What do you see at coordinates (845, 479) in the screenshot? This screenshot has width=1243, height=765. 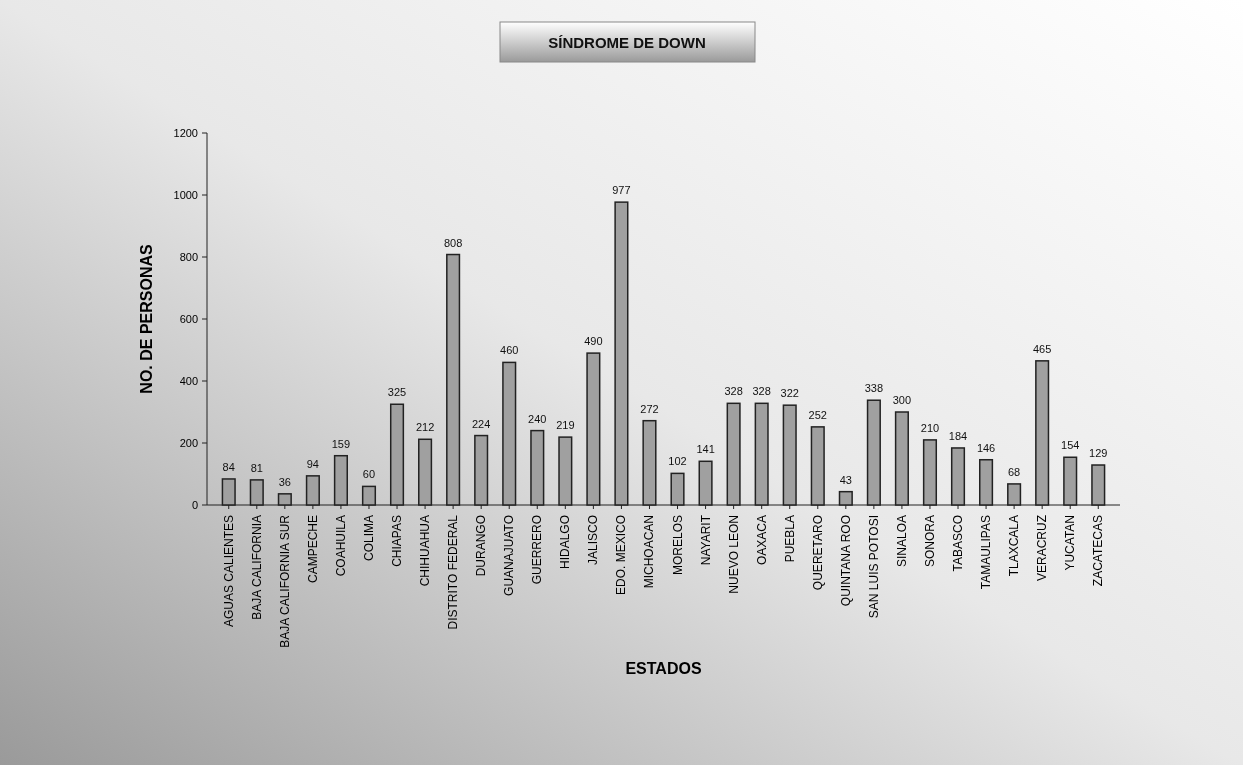 I see `data-label: 43` at bounding box center [845, 479].